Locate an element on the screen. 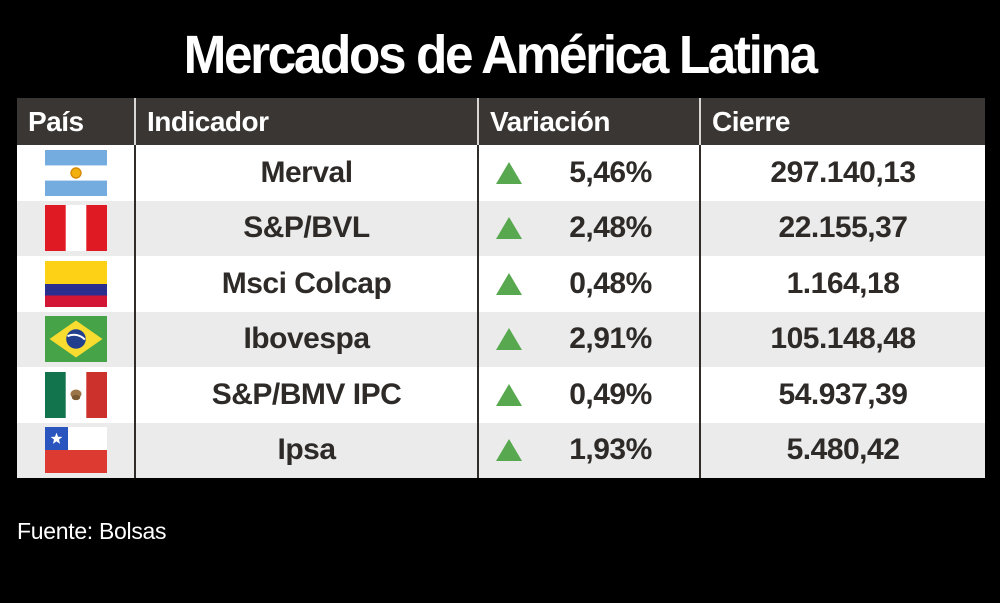 The width and height of the screenshot is (1000, 603). close-cell: 1.164,18 is located at coordinates (842, 284).